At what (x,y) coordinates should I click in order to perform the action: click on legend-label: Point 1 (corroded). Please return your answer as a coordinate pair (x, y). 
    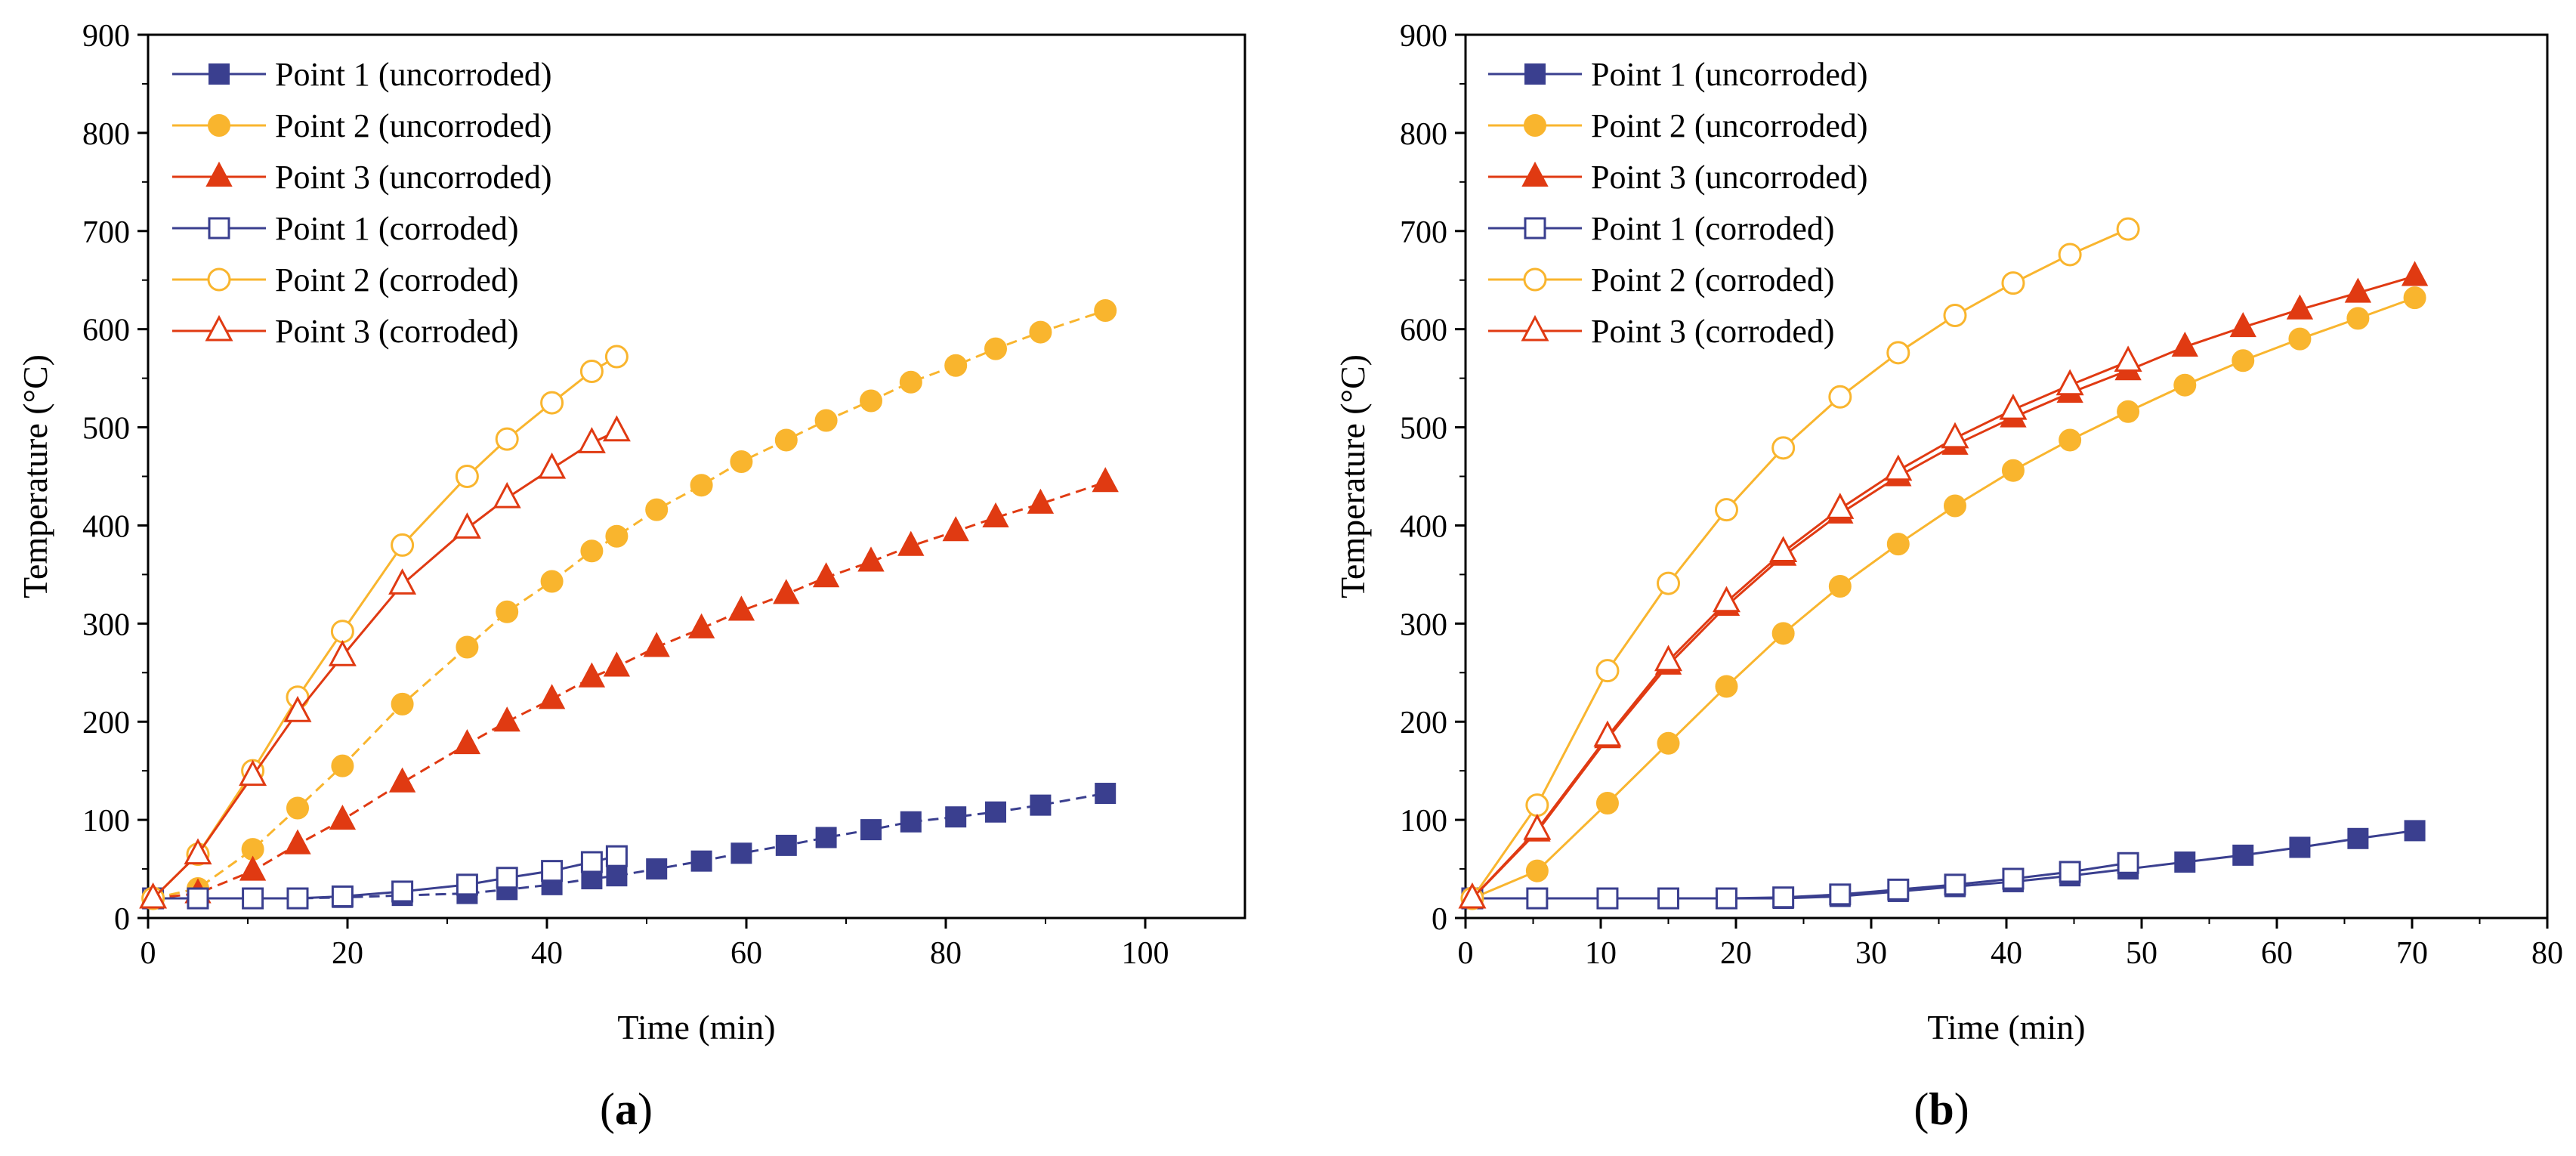
    Looking at the image, I should click on (397, 228).